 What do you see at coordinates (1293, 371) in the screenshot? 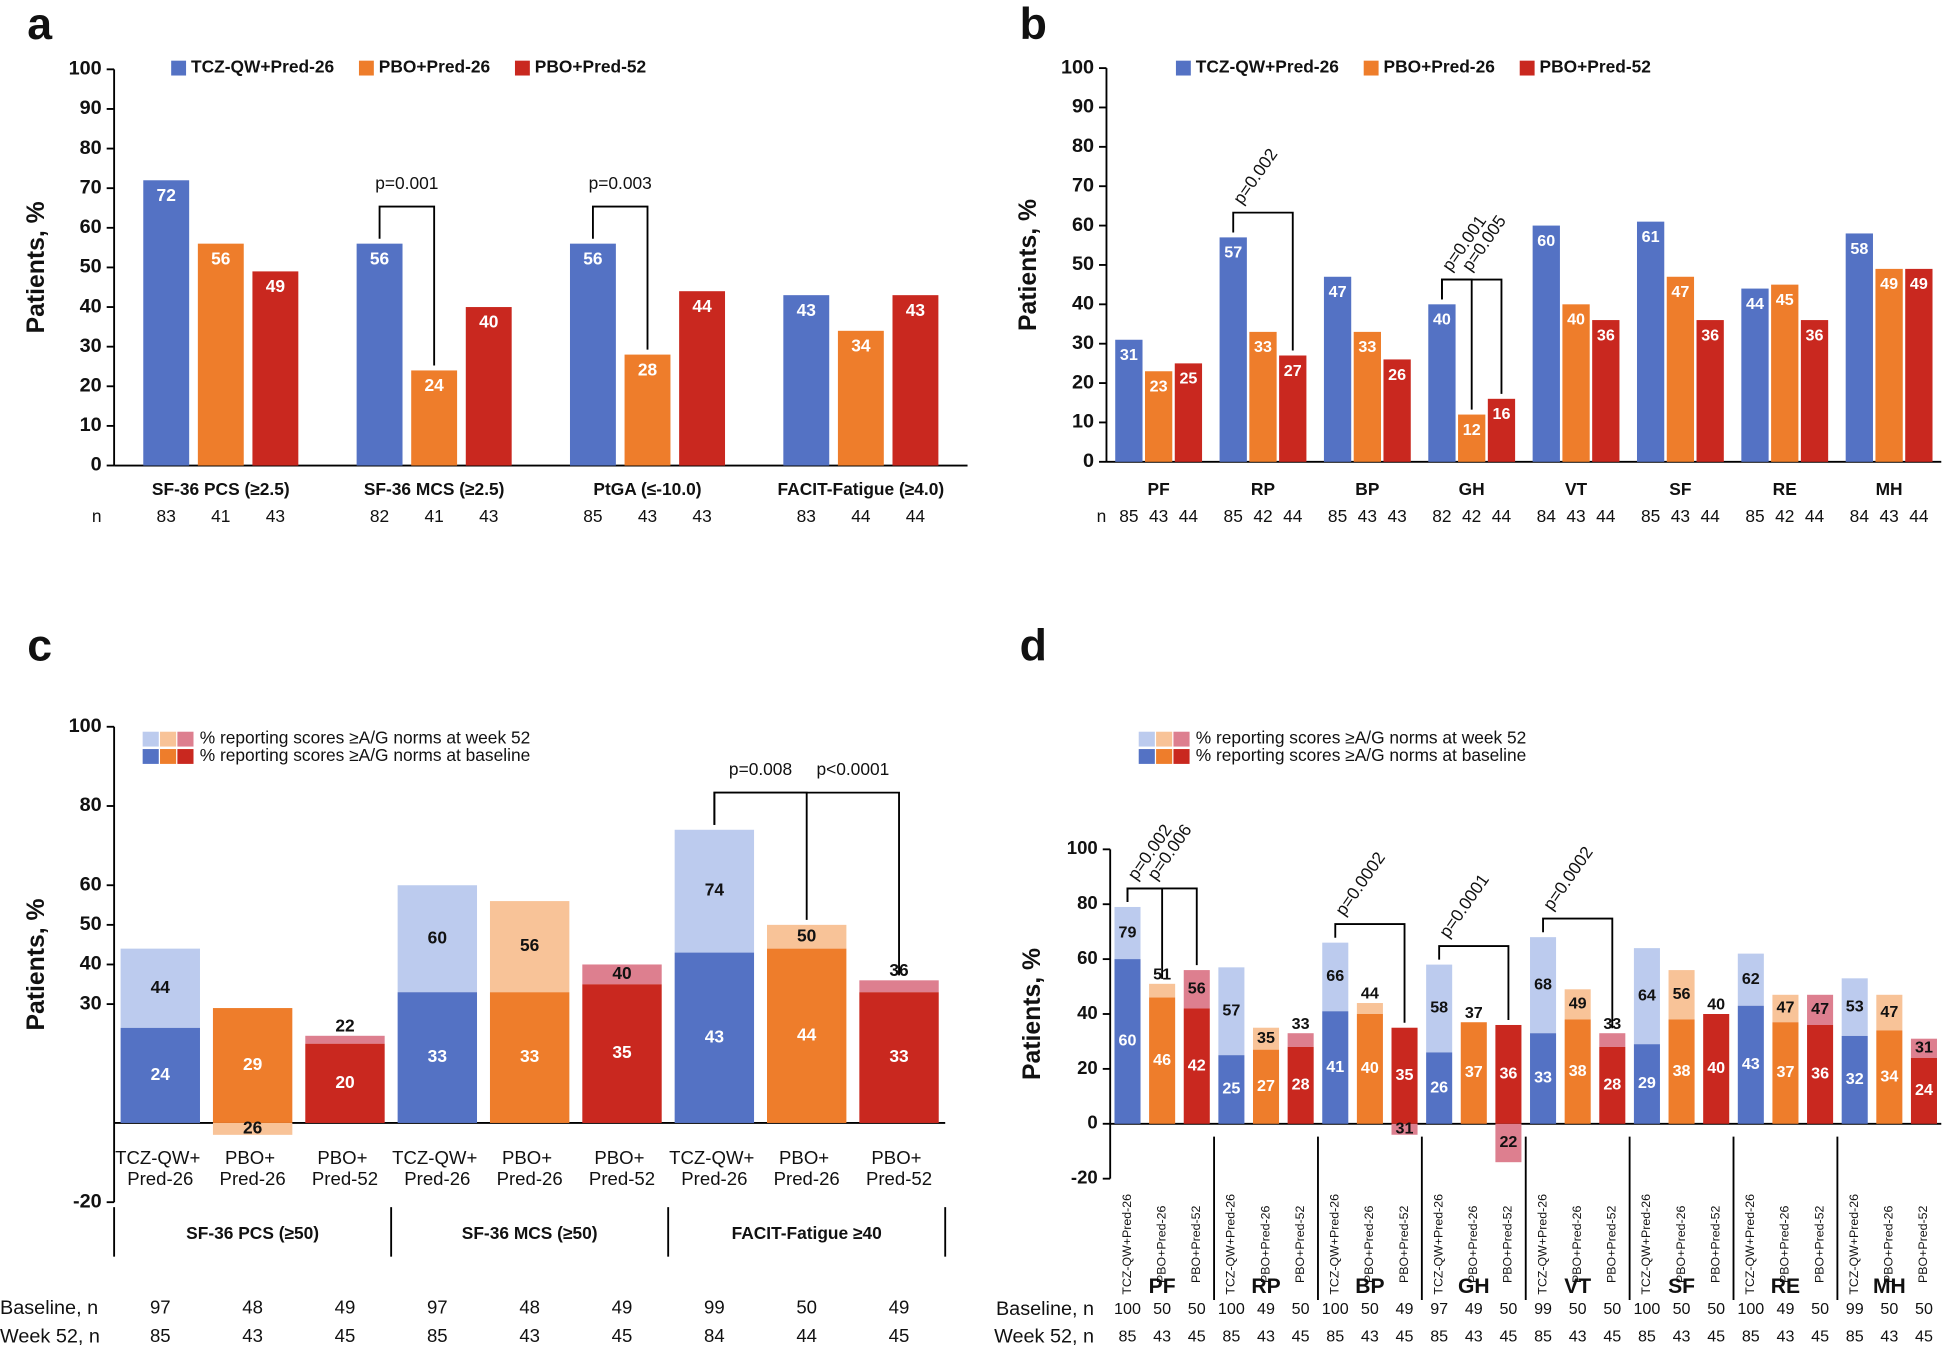
I see `value-label: 27` at bounding box center [1293, 371].